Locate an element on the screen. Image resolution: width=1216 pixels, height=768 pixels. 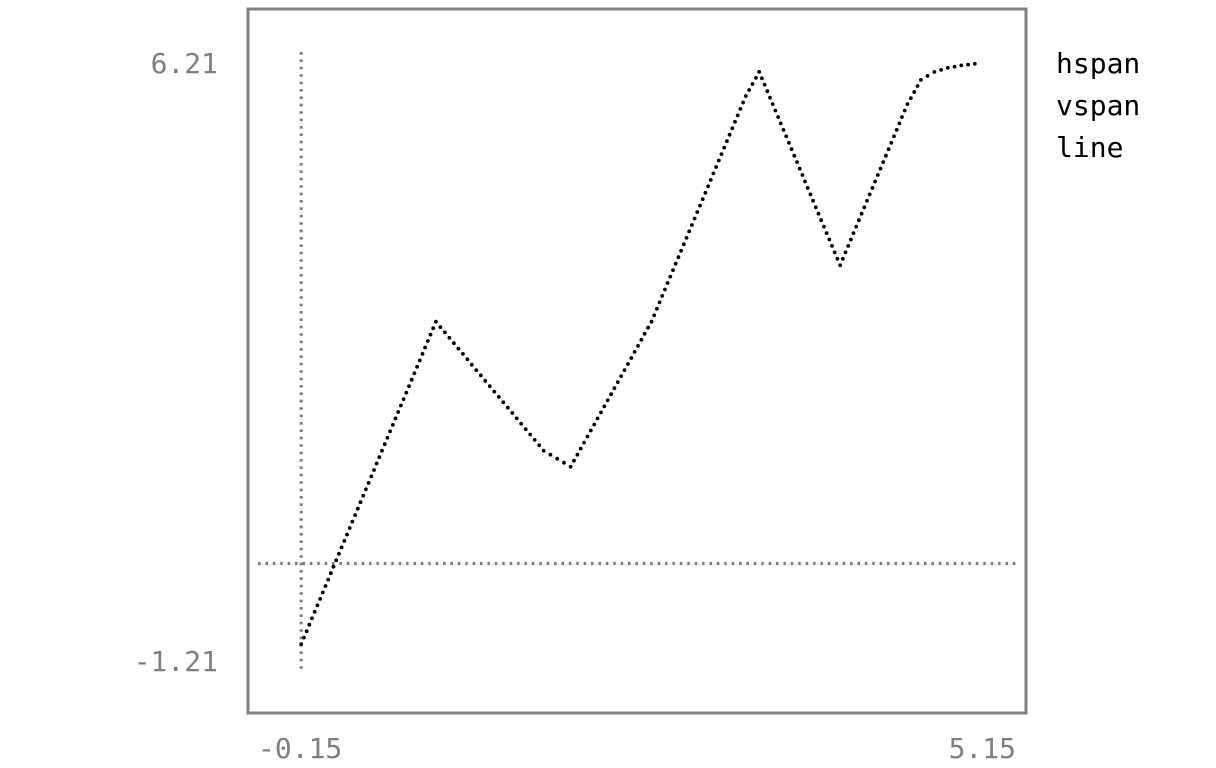
legend-entry-vspan: vspan is located at coordinates (1098, 105).